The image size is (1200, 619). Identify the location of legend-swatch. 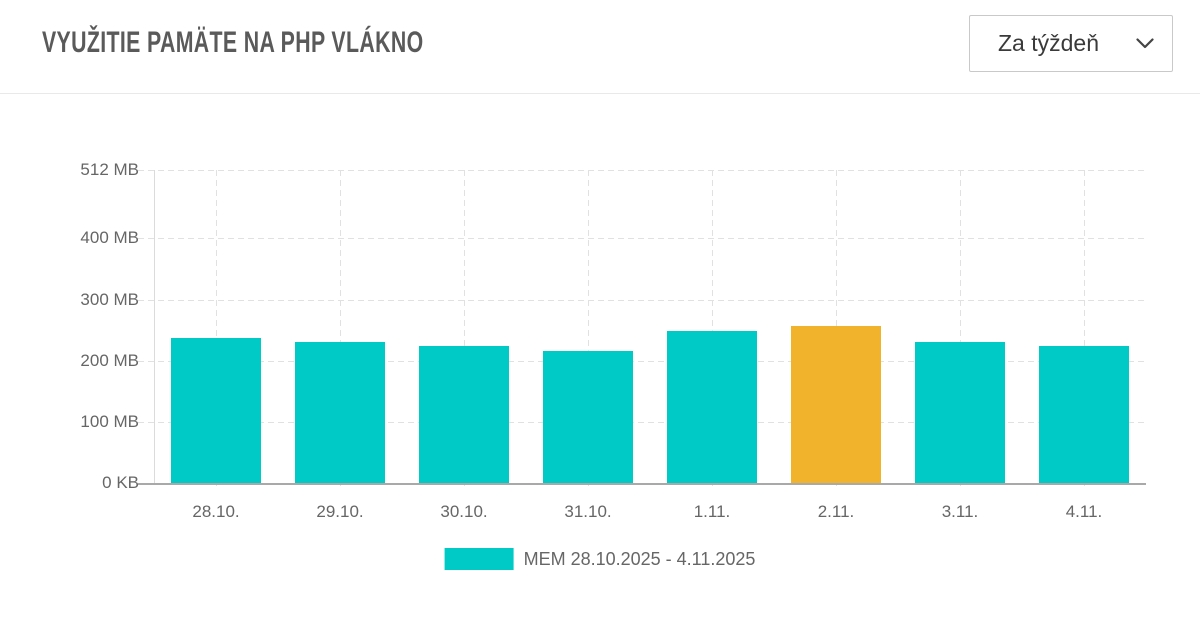
(479, 559).